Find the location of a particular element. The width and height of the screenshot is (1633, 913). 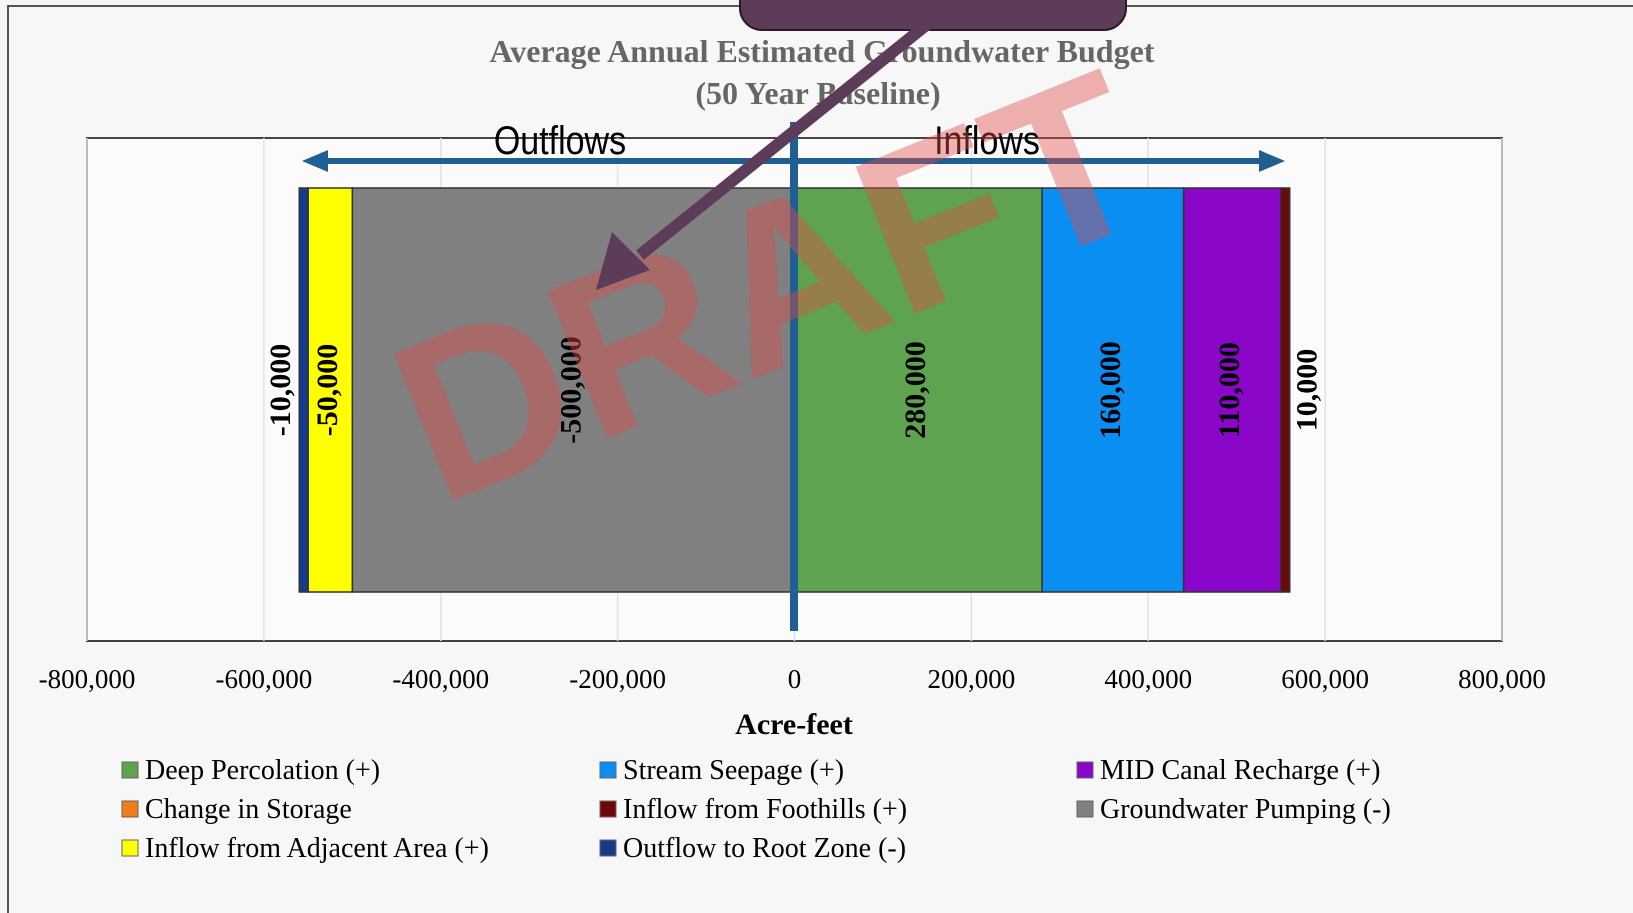

data-label: 10,000 is located at coordinates (1307, 390).